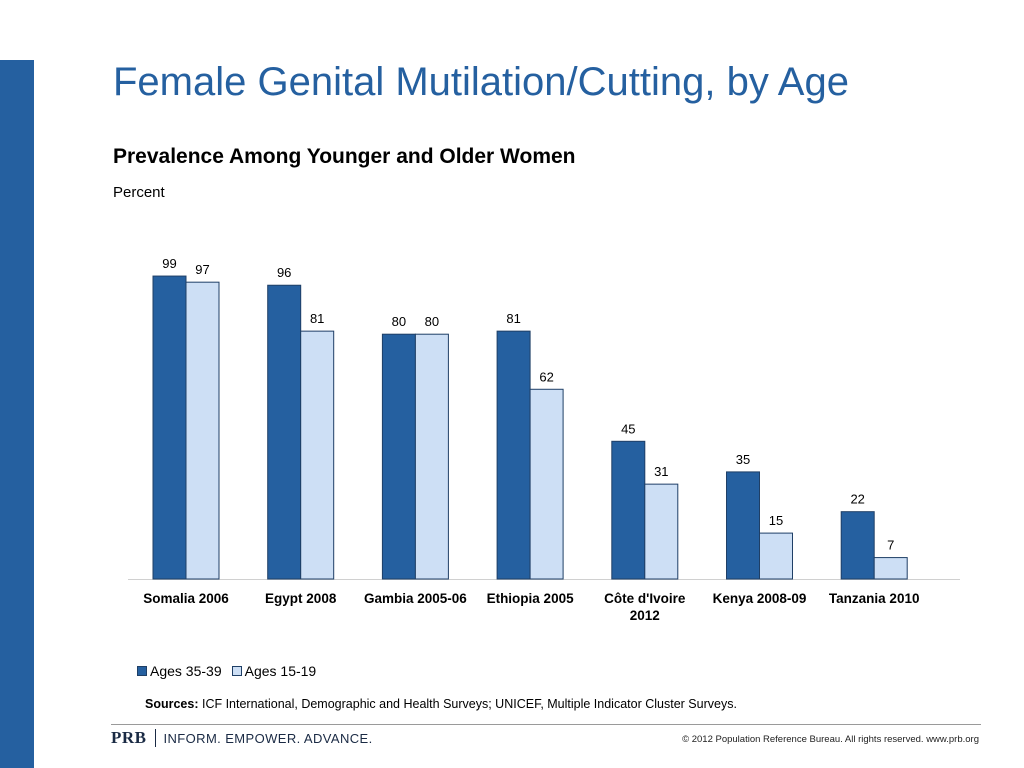  What do you see at coordinates (890, 545) in the screenshot?
I see `data-label-younger-6: 7` at bounding box center [890, 545].